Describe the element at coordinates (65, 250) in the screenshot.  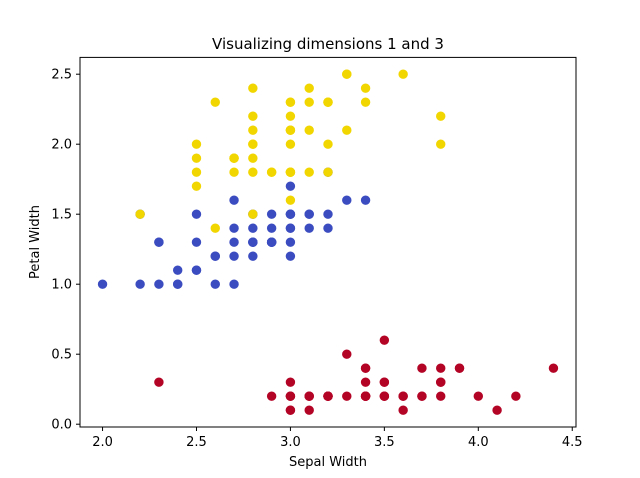
I see `y-axis-ticks: 0.0 0.5 1.0 1.5 2.0 2.5` at that location.